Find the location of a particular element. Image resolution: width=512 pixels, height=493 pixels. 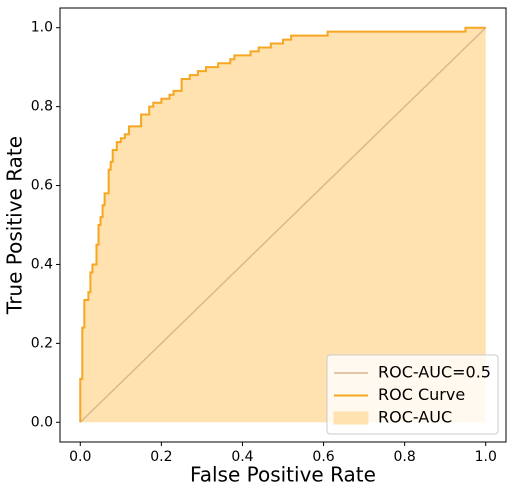

y-tick-label: 1.0 is located at coordinates (42, 28).